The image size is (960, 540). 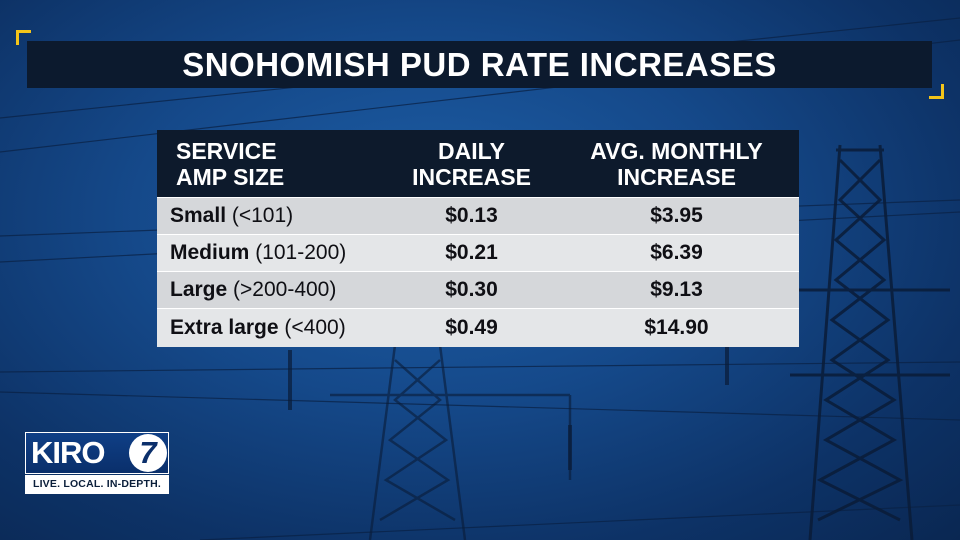 I want to click on daily-increase-cell: $0.21, so click(x=471, y=253).